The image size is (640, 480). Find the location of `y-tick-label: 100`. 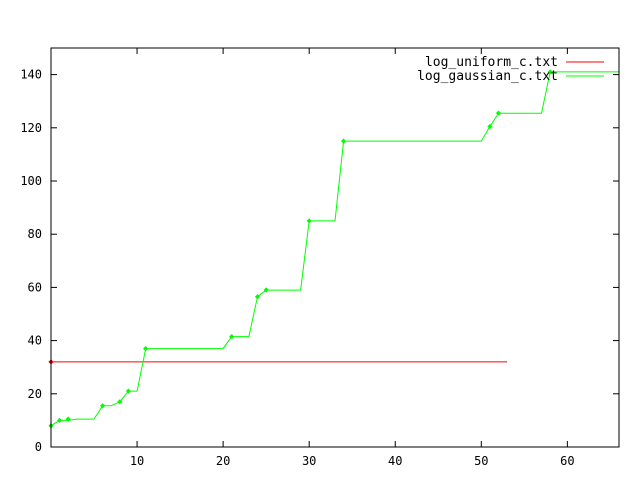

y-tick-label: 100 is located at coordinates (31, 181).